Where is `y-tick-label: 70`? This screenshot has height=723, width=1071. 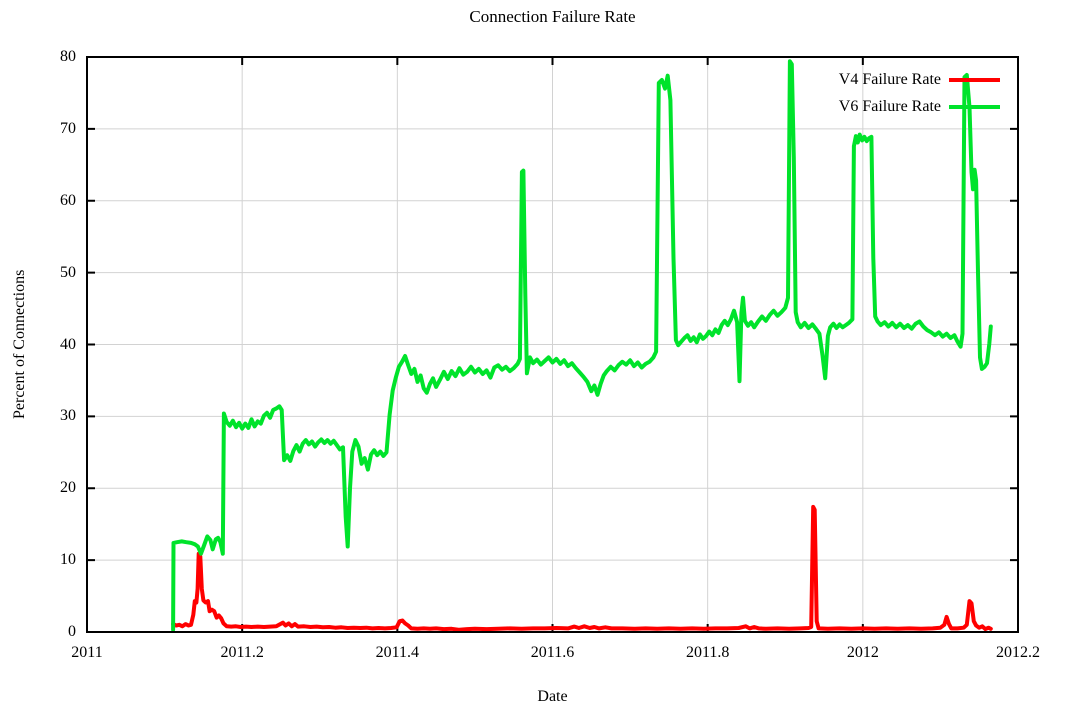 y-tick-label: 70 is located at coordinates (68, 128).